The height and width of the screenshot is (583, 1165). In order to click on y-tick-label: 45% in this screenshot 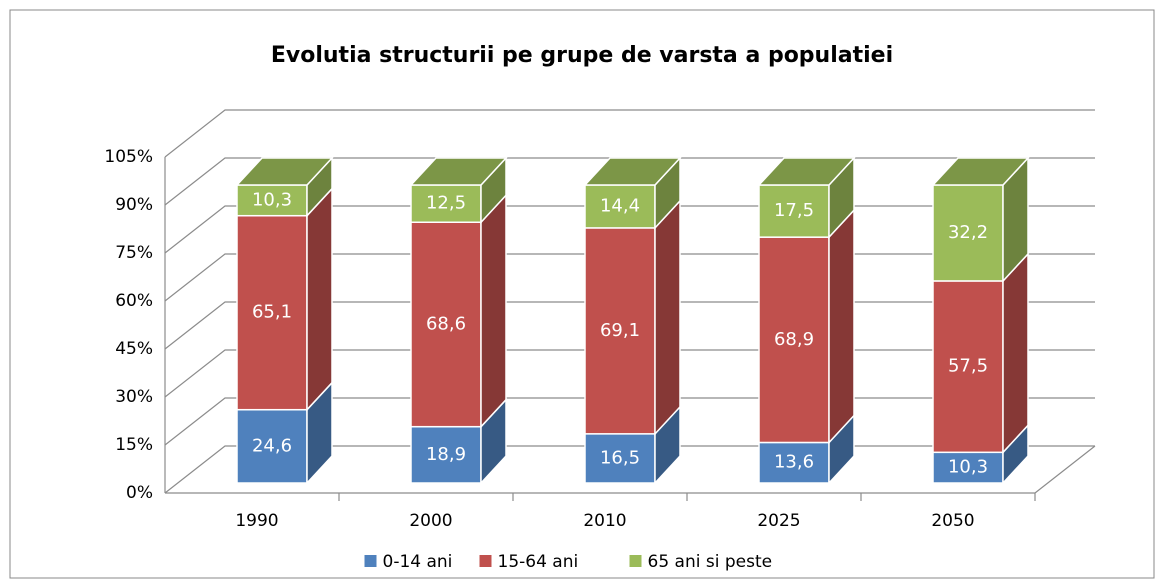, I will do `click(134, 349)`.